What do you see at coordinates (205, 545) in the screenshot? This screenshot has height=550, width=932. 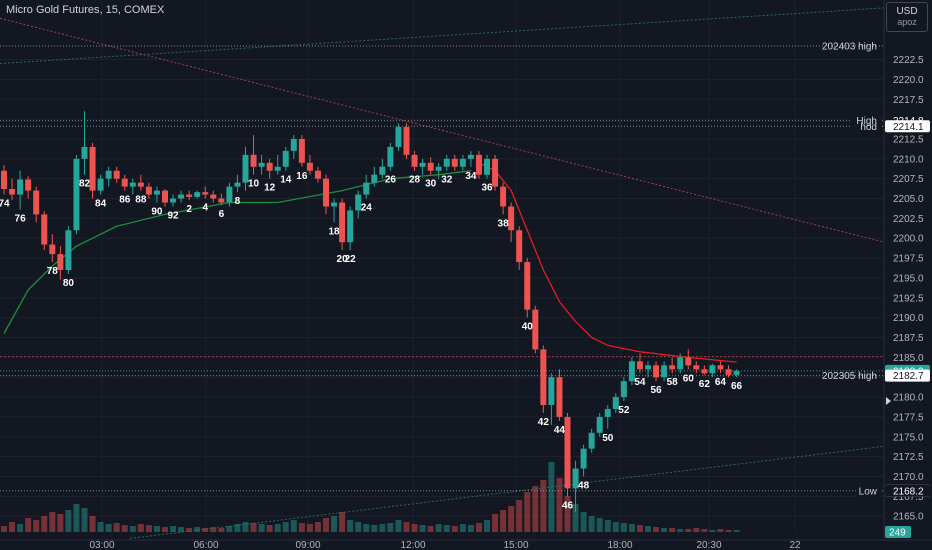 I see `time-tick-label: 06:00` at bounding box center [205, 545].